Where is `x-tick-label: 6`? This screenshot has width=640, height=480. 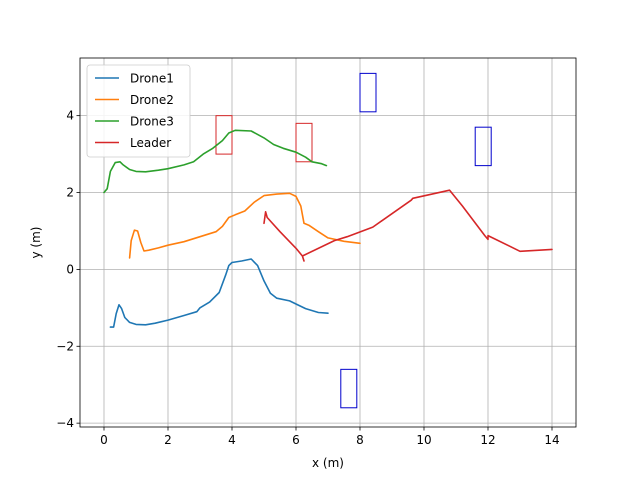
x-tick-label: 6 is located at coordinates (296, 440).